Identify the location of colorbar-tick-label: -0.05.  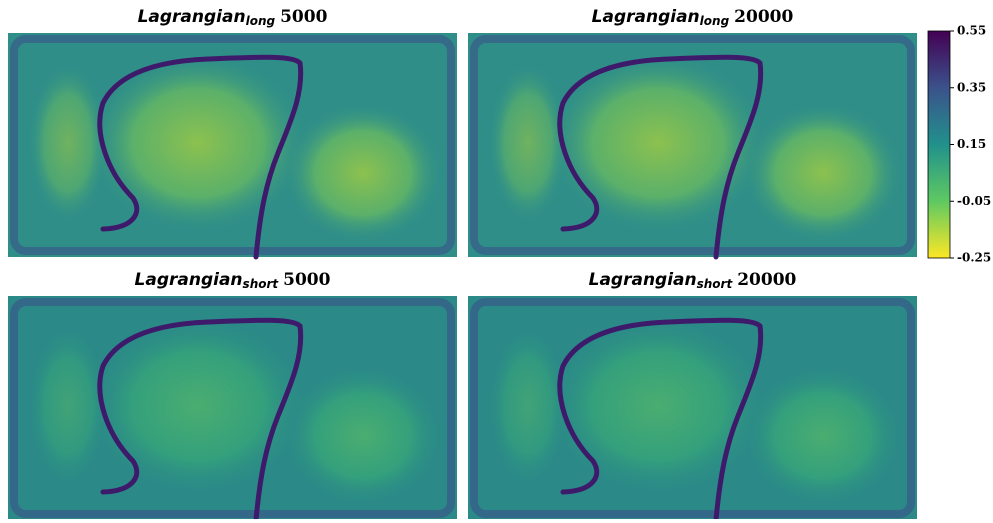
(974, 201).